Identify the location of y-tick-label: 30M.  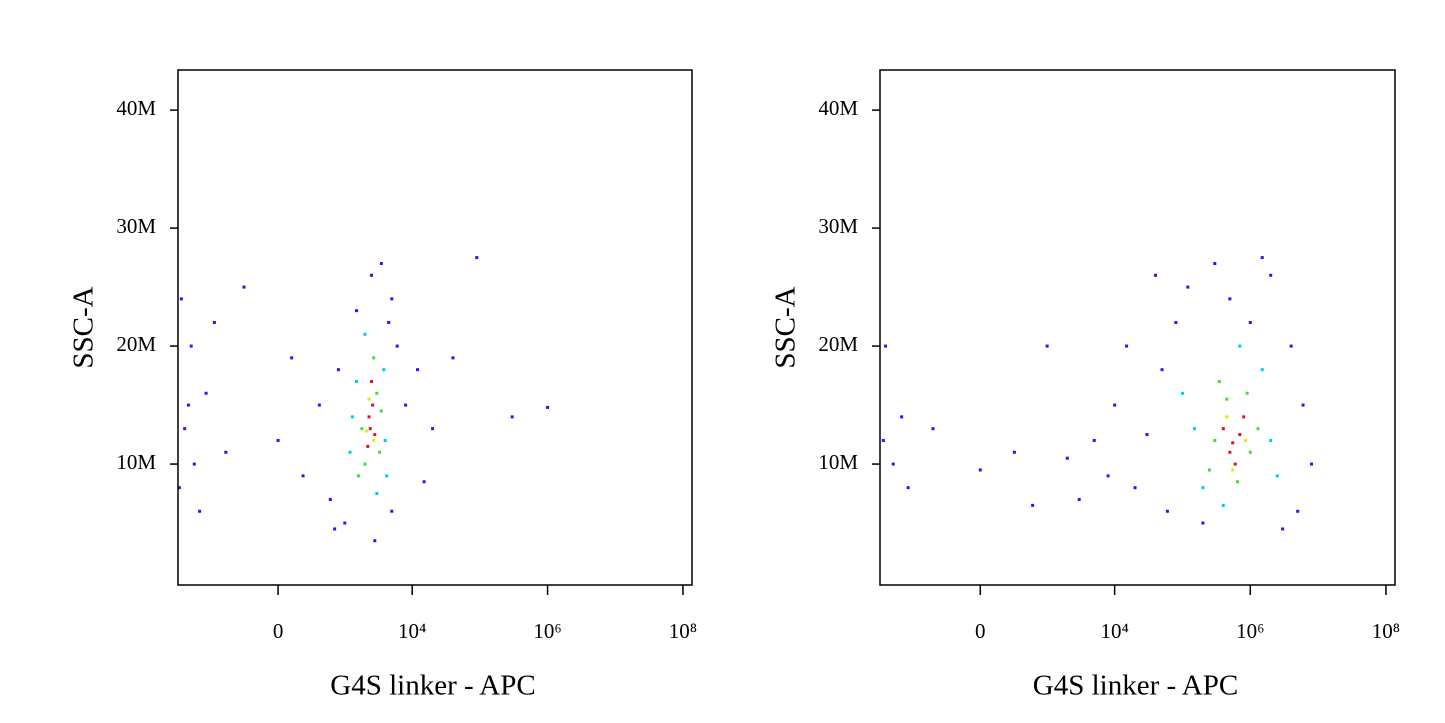
(838, 226).